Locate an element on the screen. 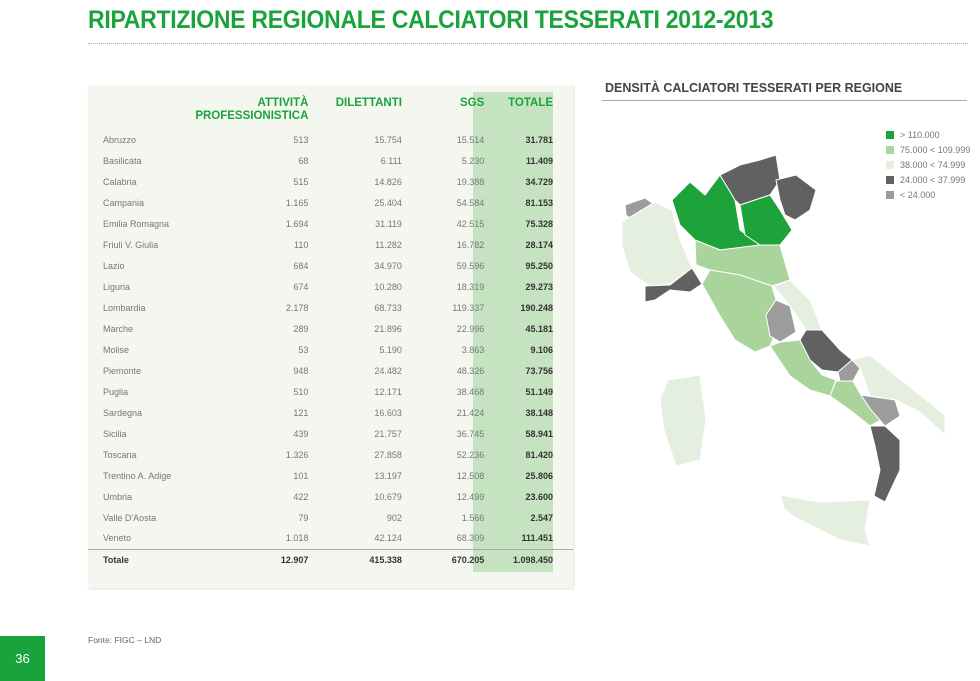 Image resolution: width=980 pixels, height=681 pixels. cell-value: 31.781 is located at coordinates (539, 139).